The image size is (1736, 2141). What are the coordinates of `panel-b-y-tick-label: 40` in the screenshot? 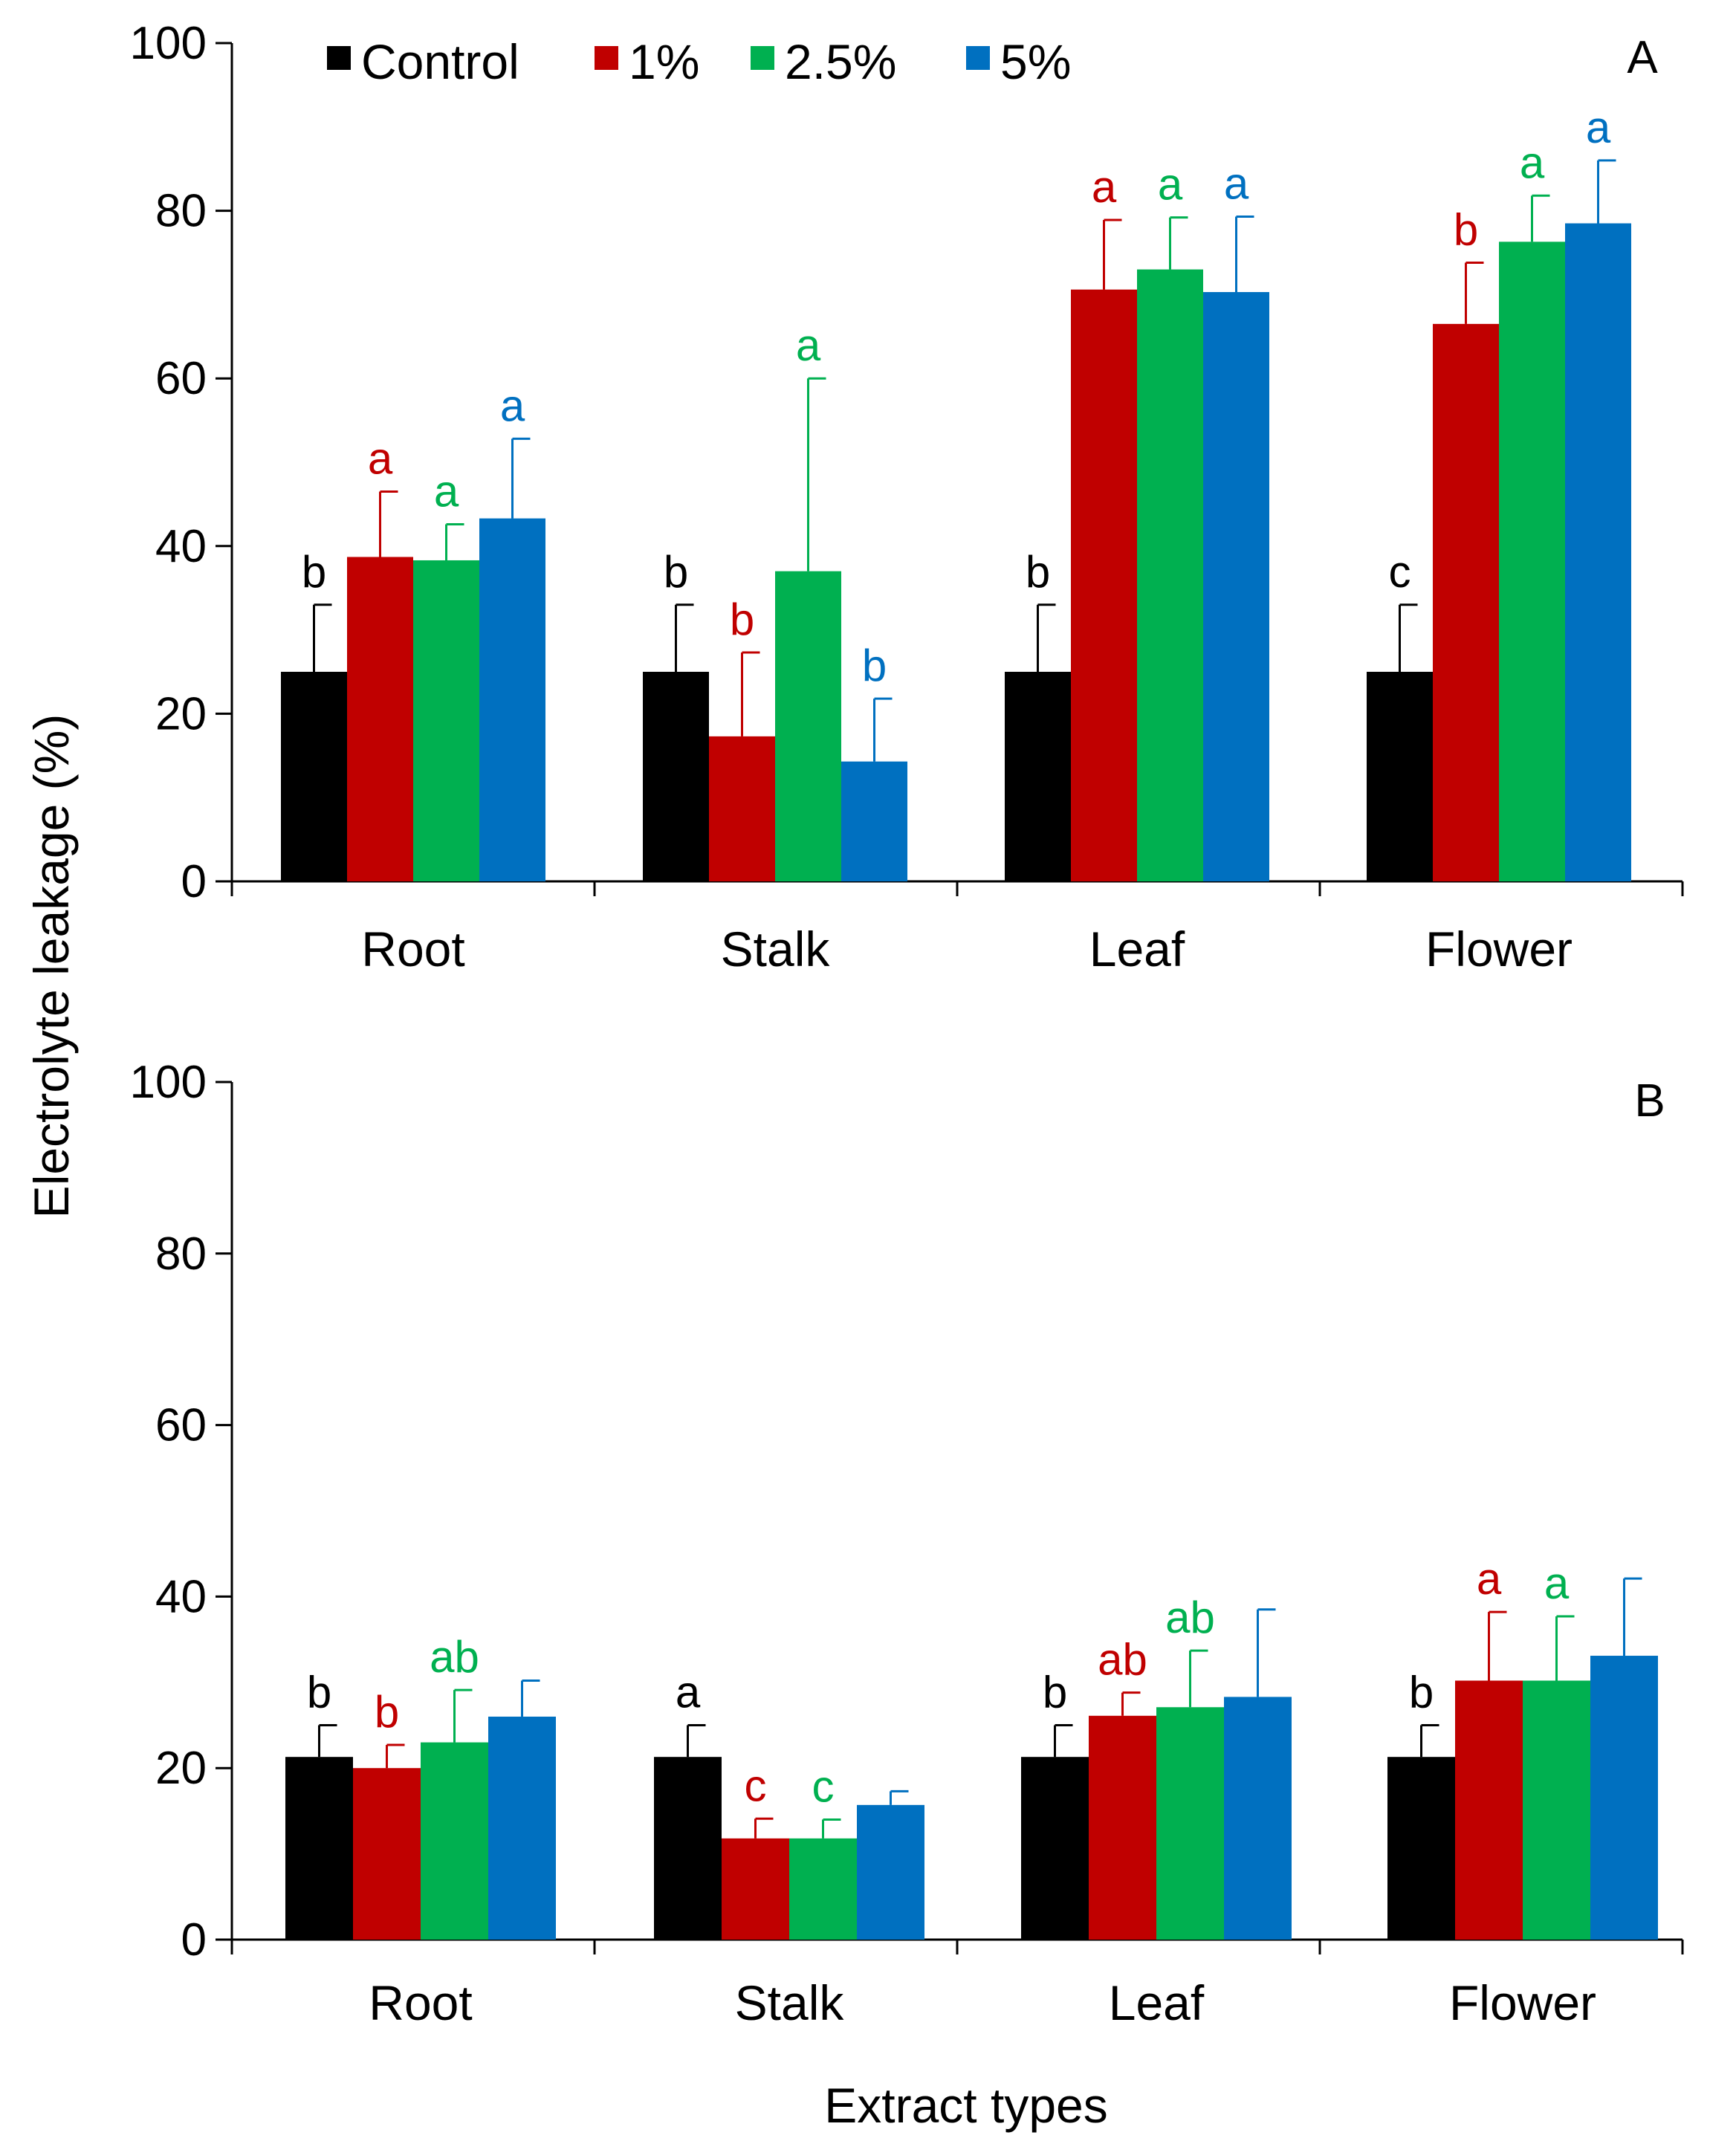 It's located at (181, 1597).